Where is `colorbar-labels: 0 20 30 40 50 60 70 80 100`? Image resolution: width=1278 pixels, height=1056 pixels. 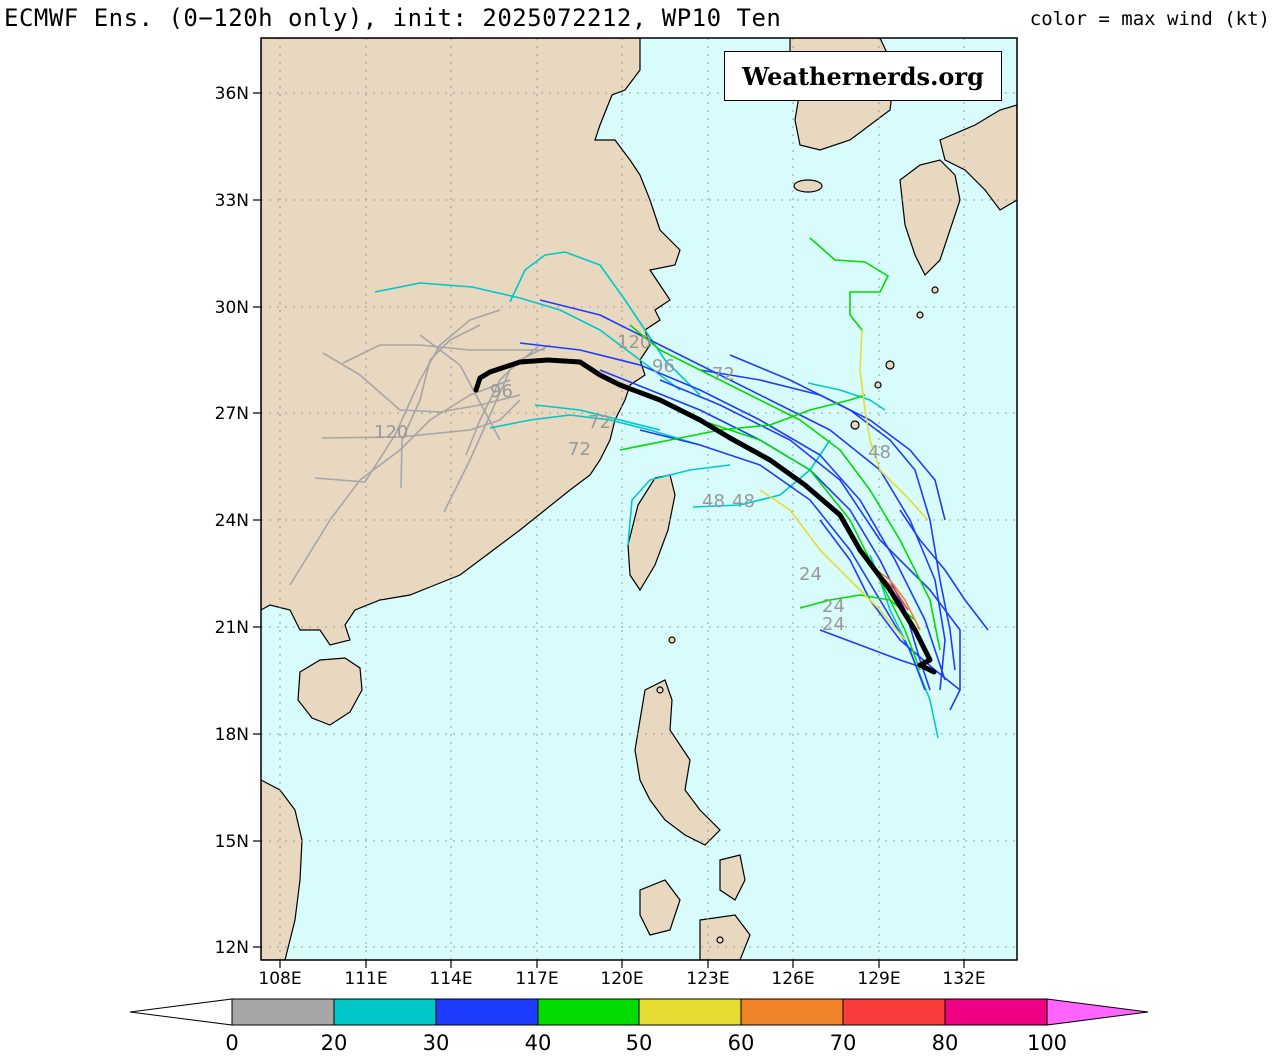
colorbar-labels: 0 20 30 40 50 60 70 80 100 is located at coordinates (646, 1043).